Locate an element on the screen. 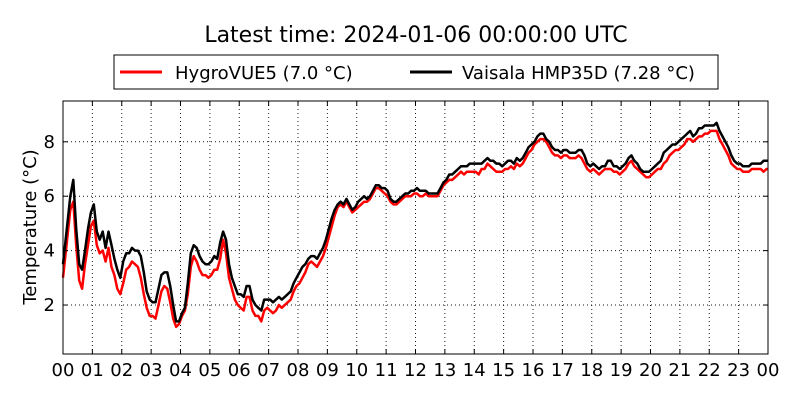  x-tick-label: 14 is located at coordinates (474, 370).